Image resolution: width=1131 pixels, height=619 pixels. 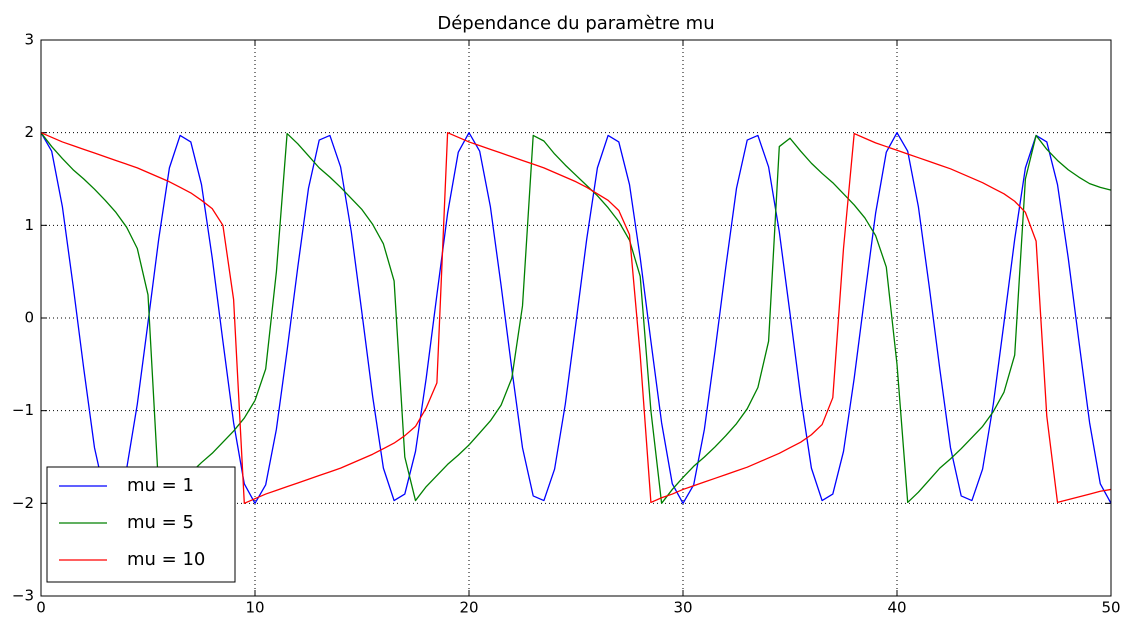 I want to click on y-tick-label: 0, so click(x=29, y=318).